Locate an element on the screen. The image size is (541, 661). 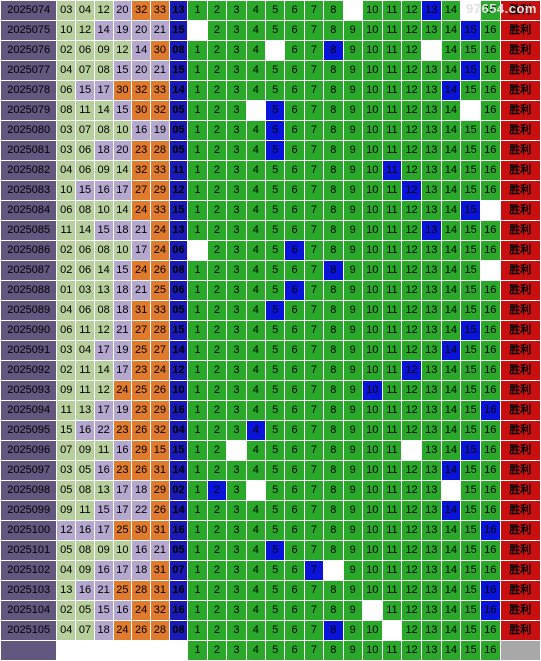
red-ball-number: 08 is located at coordinates (85, 550).